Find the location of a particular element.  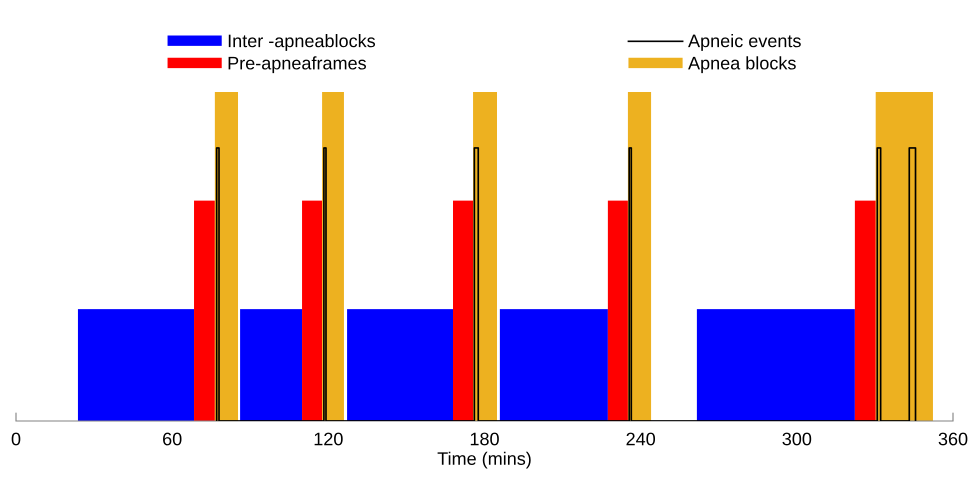

x-tick-label: 0 is located at coordinates (16, 439).